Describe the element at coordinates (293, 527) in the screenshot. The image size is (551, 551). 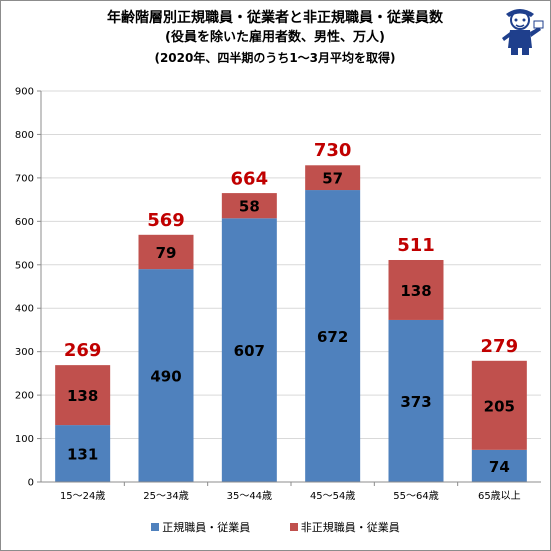
I see `legend-swatch-nonregular` at that location.